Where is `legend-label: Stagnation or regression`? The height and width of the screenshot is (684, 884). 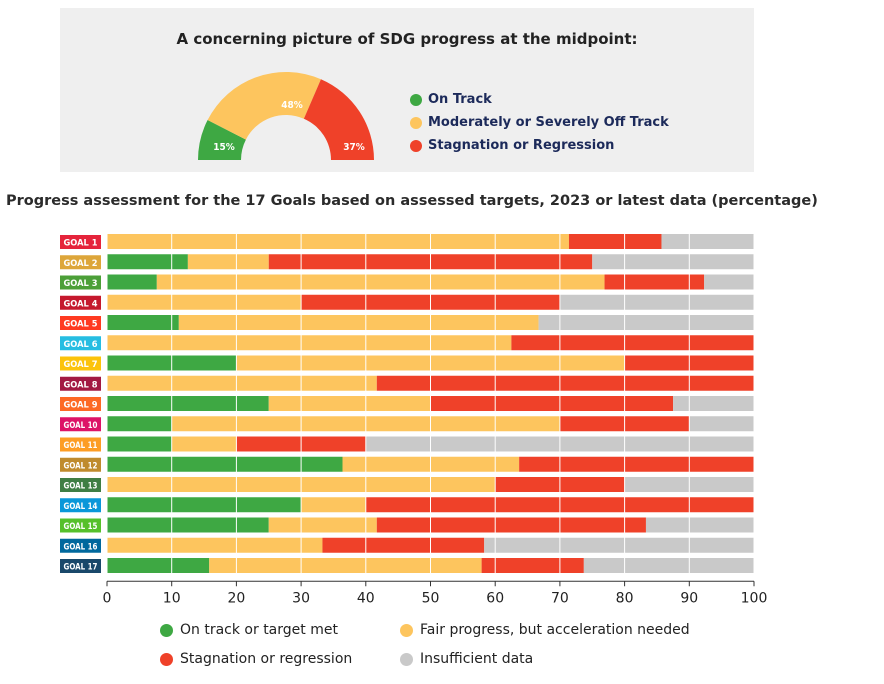
legend-label: Stagnation or regression is located at coordinates (266, 659).